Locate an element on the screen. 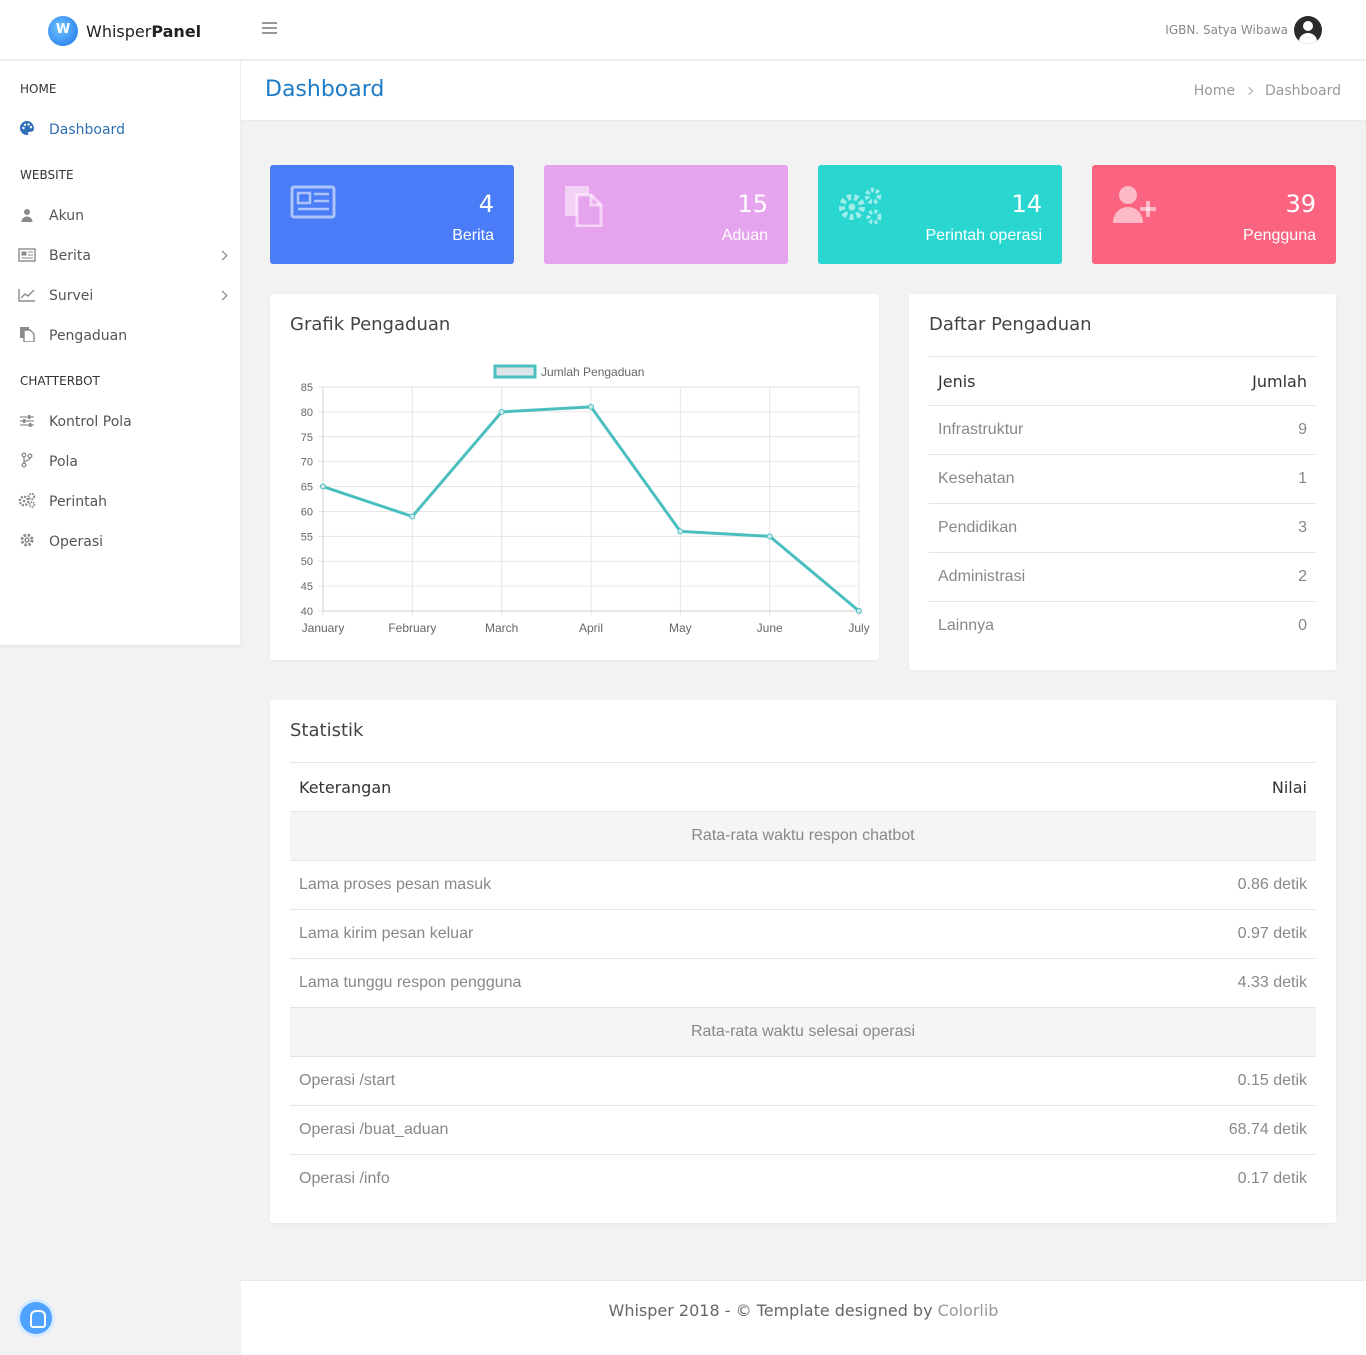  table-row: Lama proses pesan masuk 0.86 detik is located at coordinates (803, 884).